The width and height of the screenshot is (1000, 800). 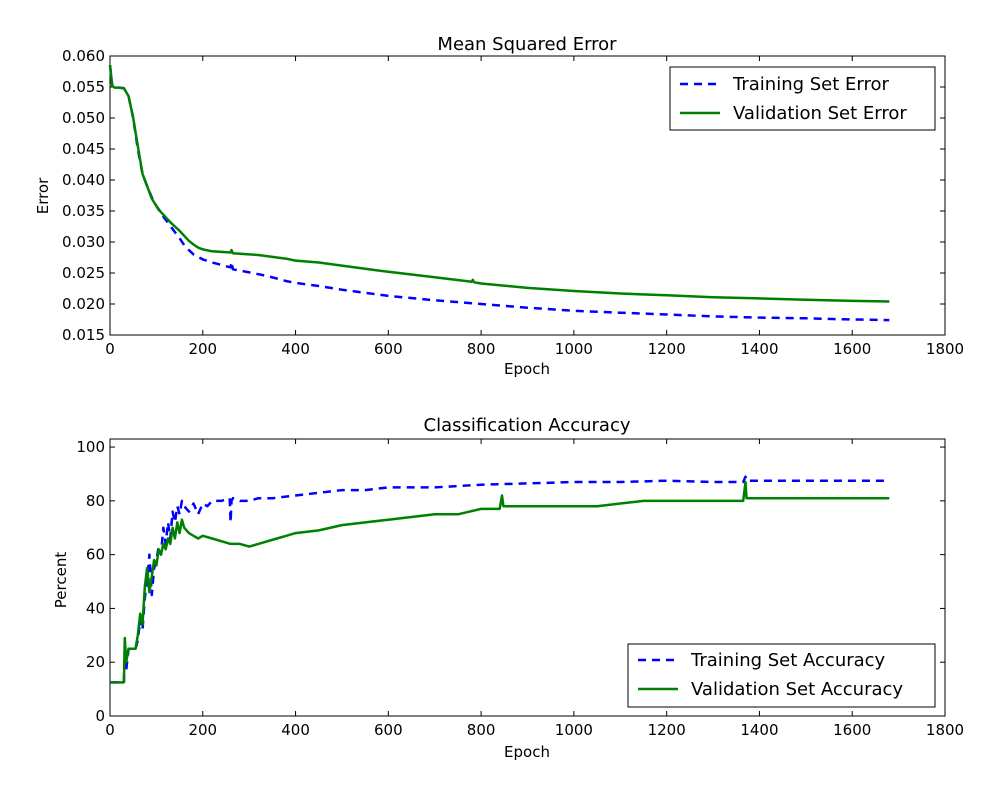 What do you see at coordinates (83, 335) in the screenshot?
I see `mse-y-tick-label: 0.015` at bounding box center [83, 335].